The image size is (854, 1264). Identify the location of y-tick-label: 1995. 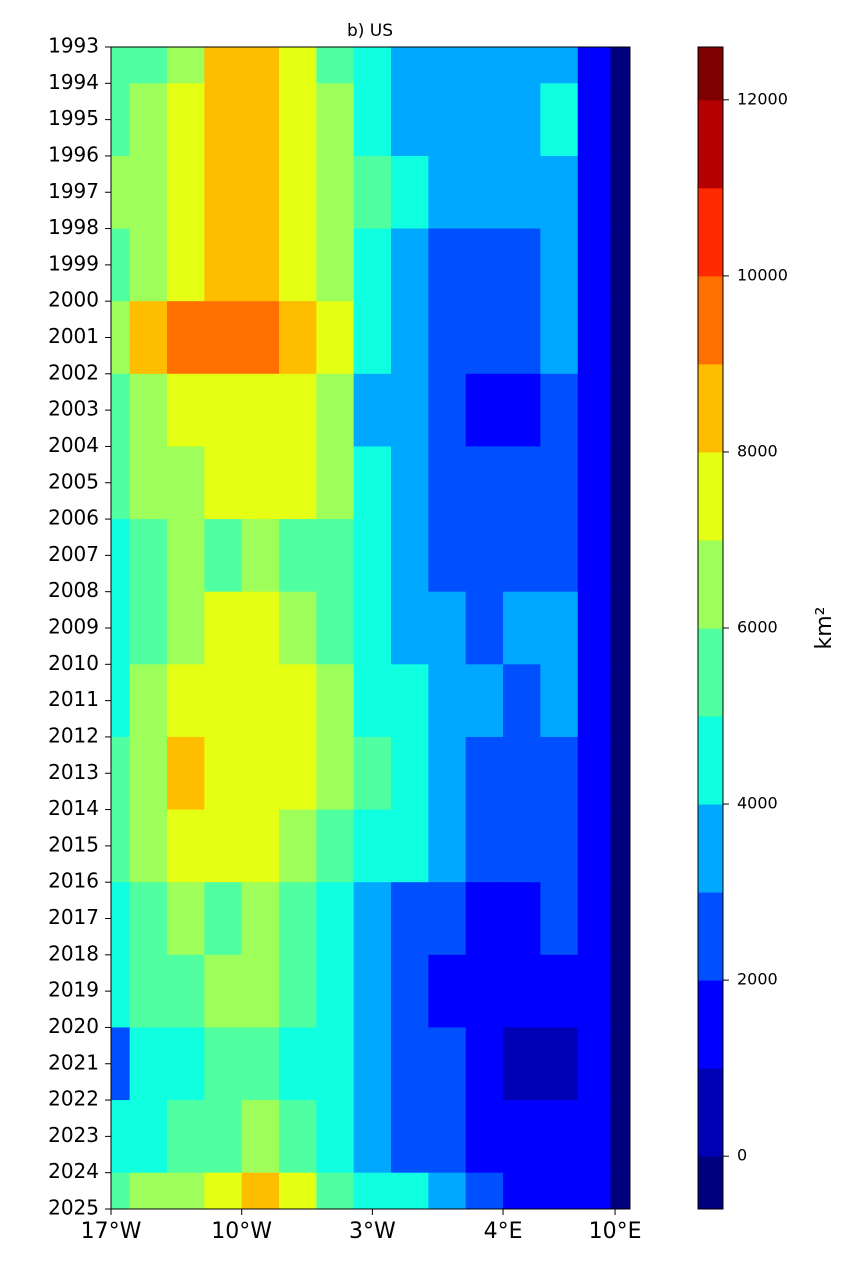
(73, 118).